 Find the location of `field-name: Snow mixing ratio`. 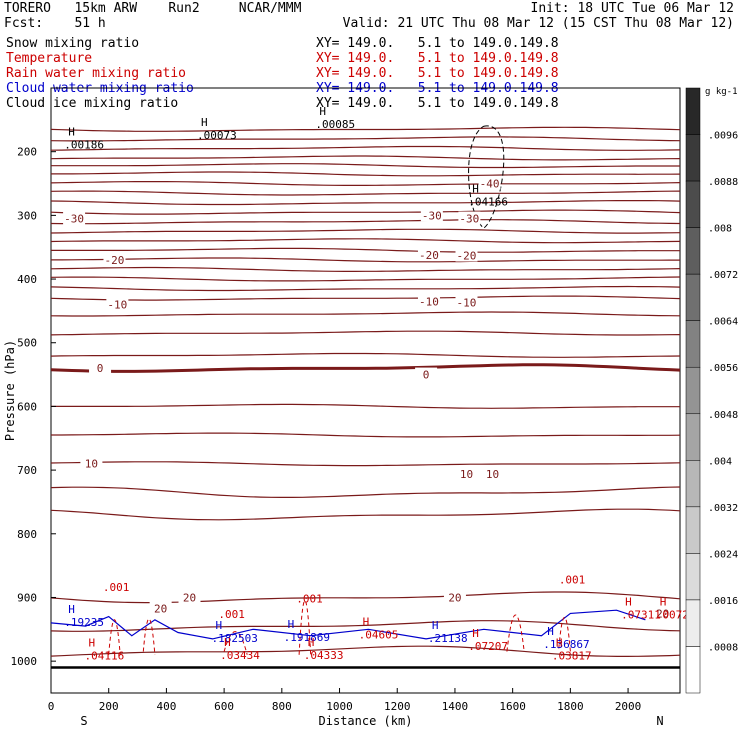

field-name: Snow mixing ratio is located at coordinates (73, 43).